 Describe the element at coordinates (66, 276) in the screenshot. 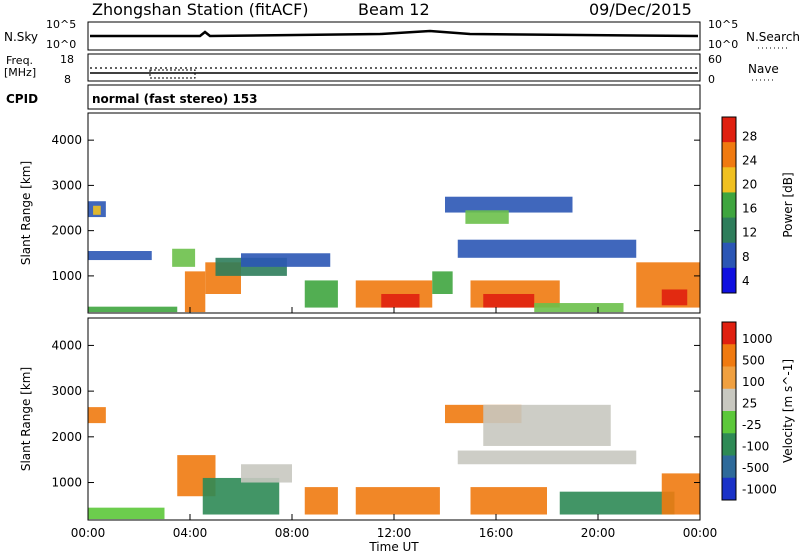

I see `power-ytick-label: 1000` at that location.